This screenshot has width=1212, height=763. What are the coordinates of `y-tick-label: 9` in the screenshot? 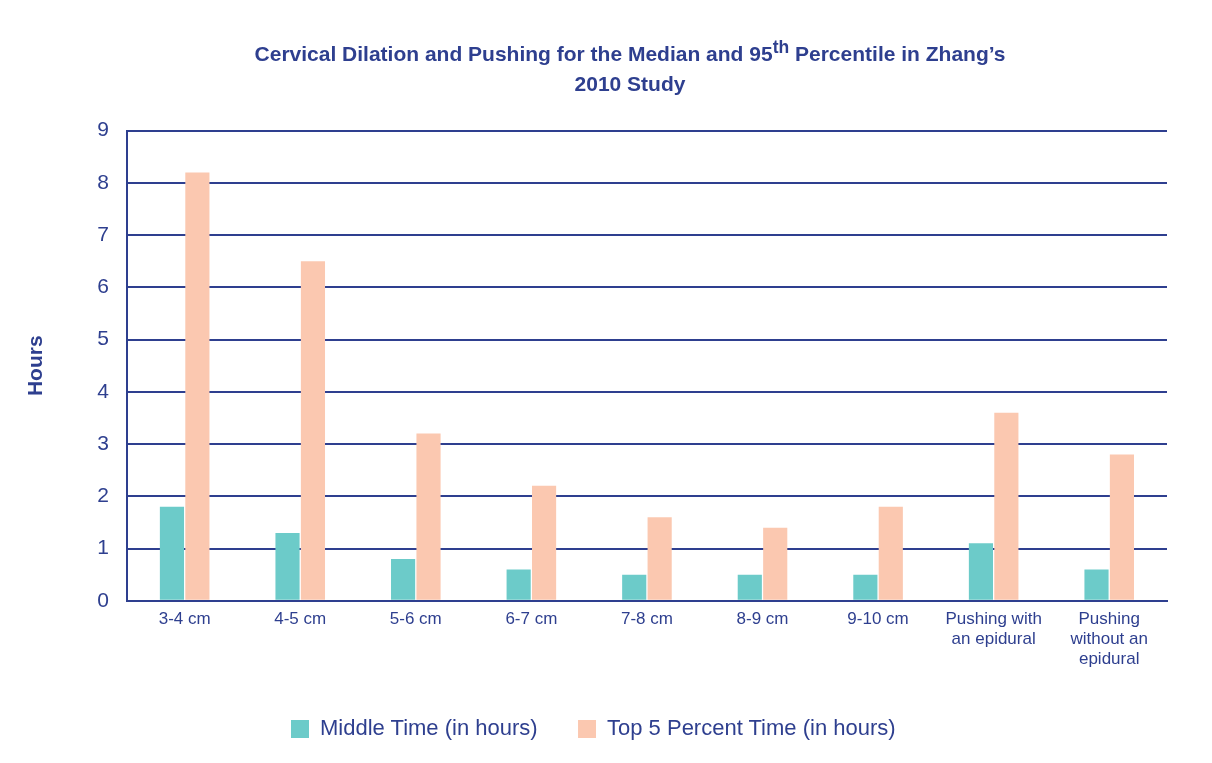 It's located at (103, 129).